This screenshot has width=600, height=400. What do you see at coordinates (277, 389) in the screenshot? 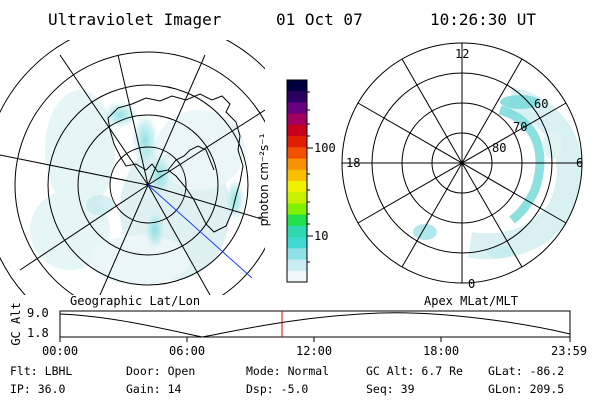
I see `info-dsp: Dsp: -5.0` at bounding box center [277, 389].